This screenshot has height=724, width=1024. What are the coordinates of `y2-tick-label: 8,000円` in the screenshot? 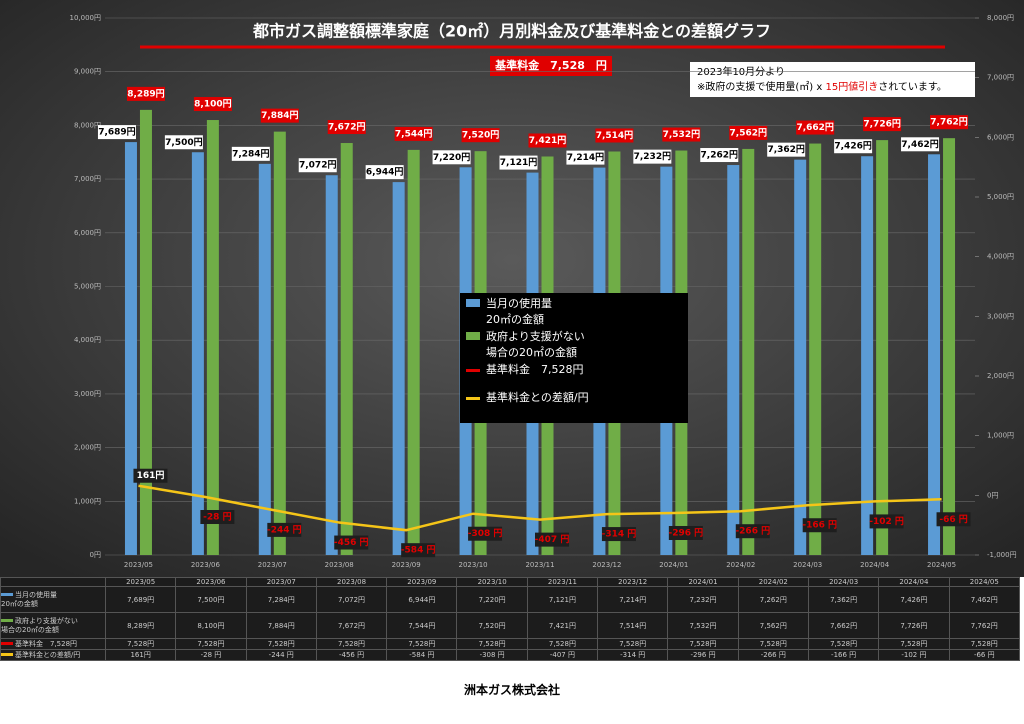 It's located at (1000, 18).